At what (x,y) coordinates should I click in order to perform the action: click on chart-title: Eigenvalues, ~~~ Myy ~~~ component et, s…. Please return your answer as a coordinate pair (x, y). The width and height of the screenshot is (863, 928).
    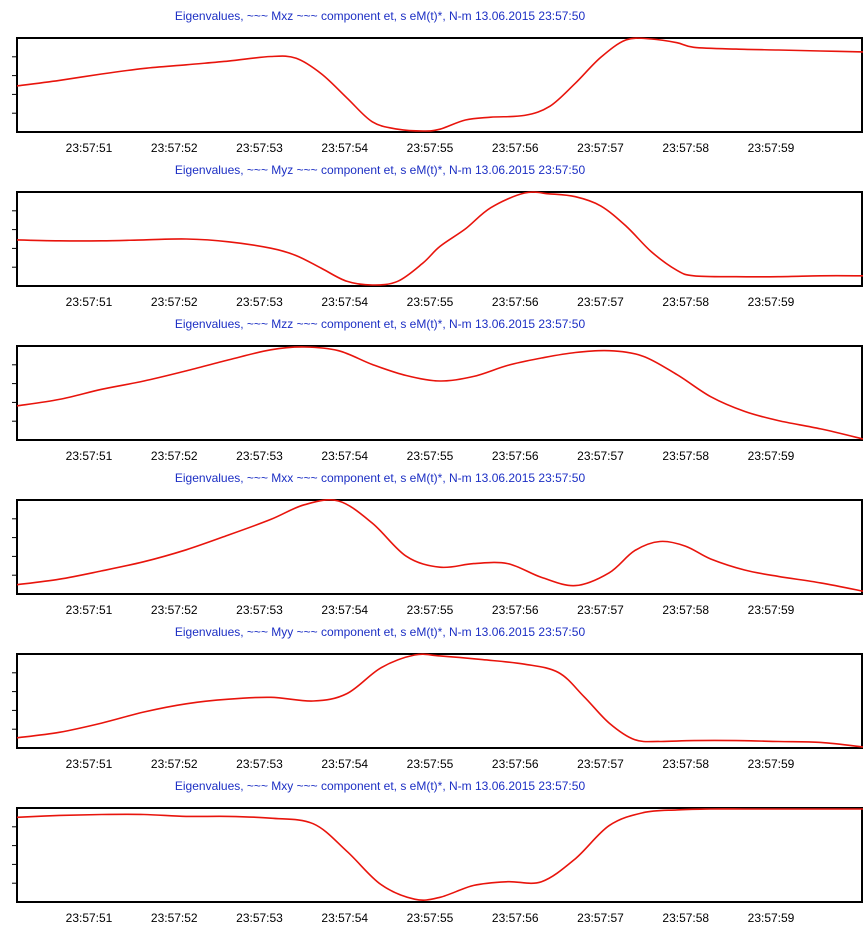
    Looking at the image, I should click on (380, 632).